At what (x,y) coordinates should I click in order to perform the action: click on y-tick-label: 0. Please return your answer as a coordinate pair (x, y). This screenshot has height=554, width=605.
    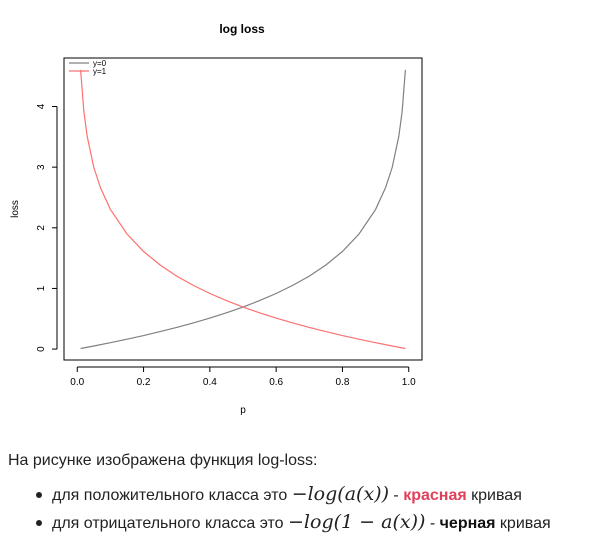
    Looking at the image, I should click on (41, 349).